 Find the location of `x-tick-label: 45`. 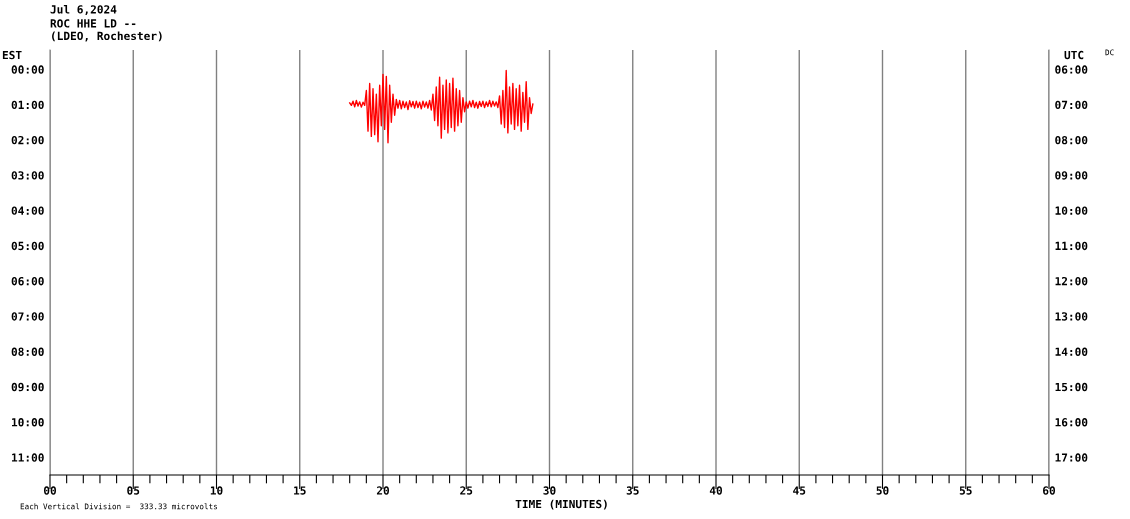

x-tick-label: 45 is located at coordinates (799, 490).